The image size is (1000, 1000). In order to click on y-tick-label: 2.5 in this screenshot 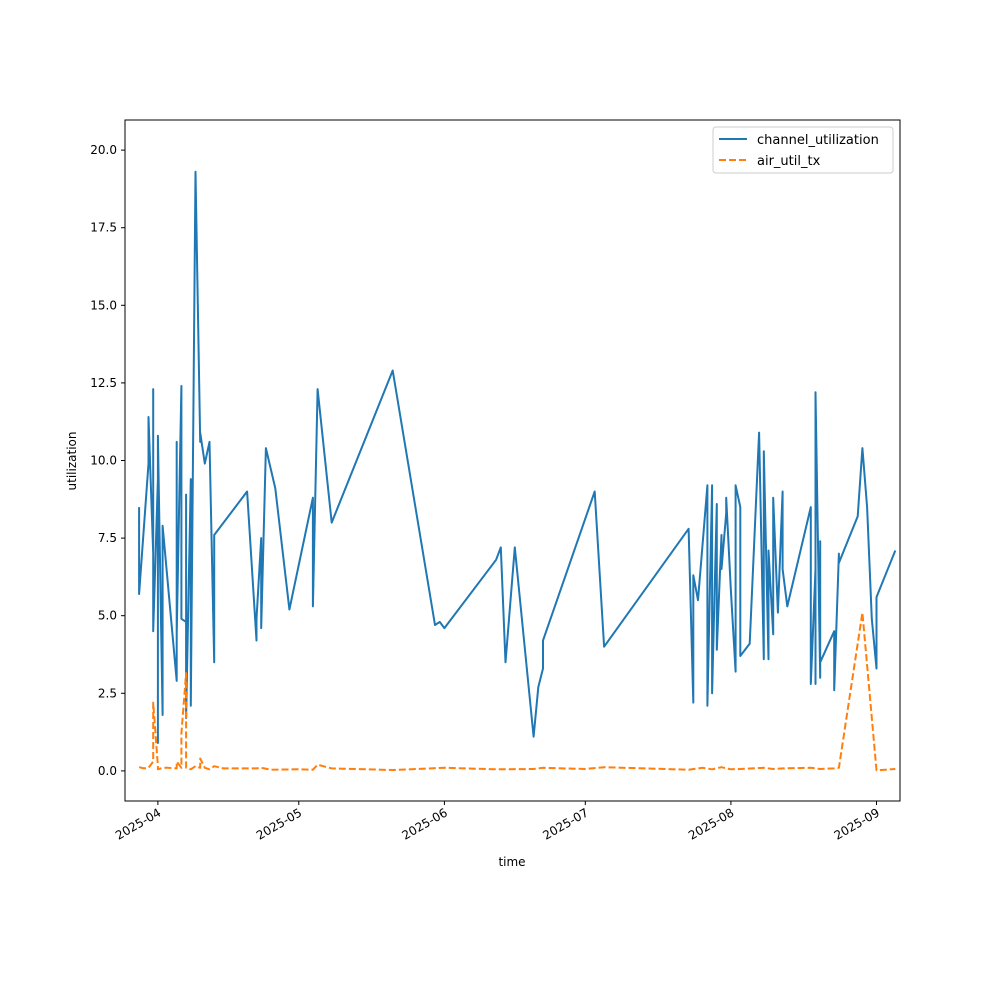, I will do `click(107, 693)`.